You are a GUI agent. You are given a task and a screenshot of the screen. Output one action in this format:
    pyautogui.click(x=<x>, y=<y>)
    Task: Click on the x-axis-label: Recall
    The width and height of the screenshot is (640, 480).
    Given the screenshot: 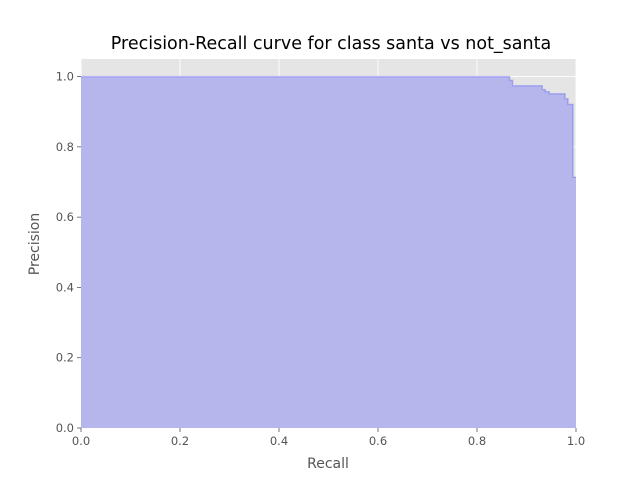 What is the action you would take?
    pyautogui.click(x=328, y=464)
    